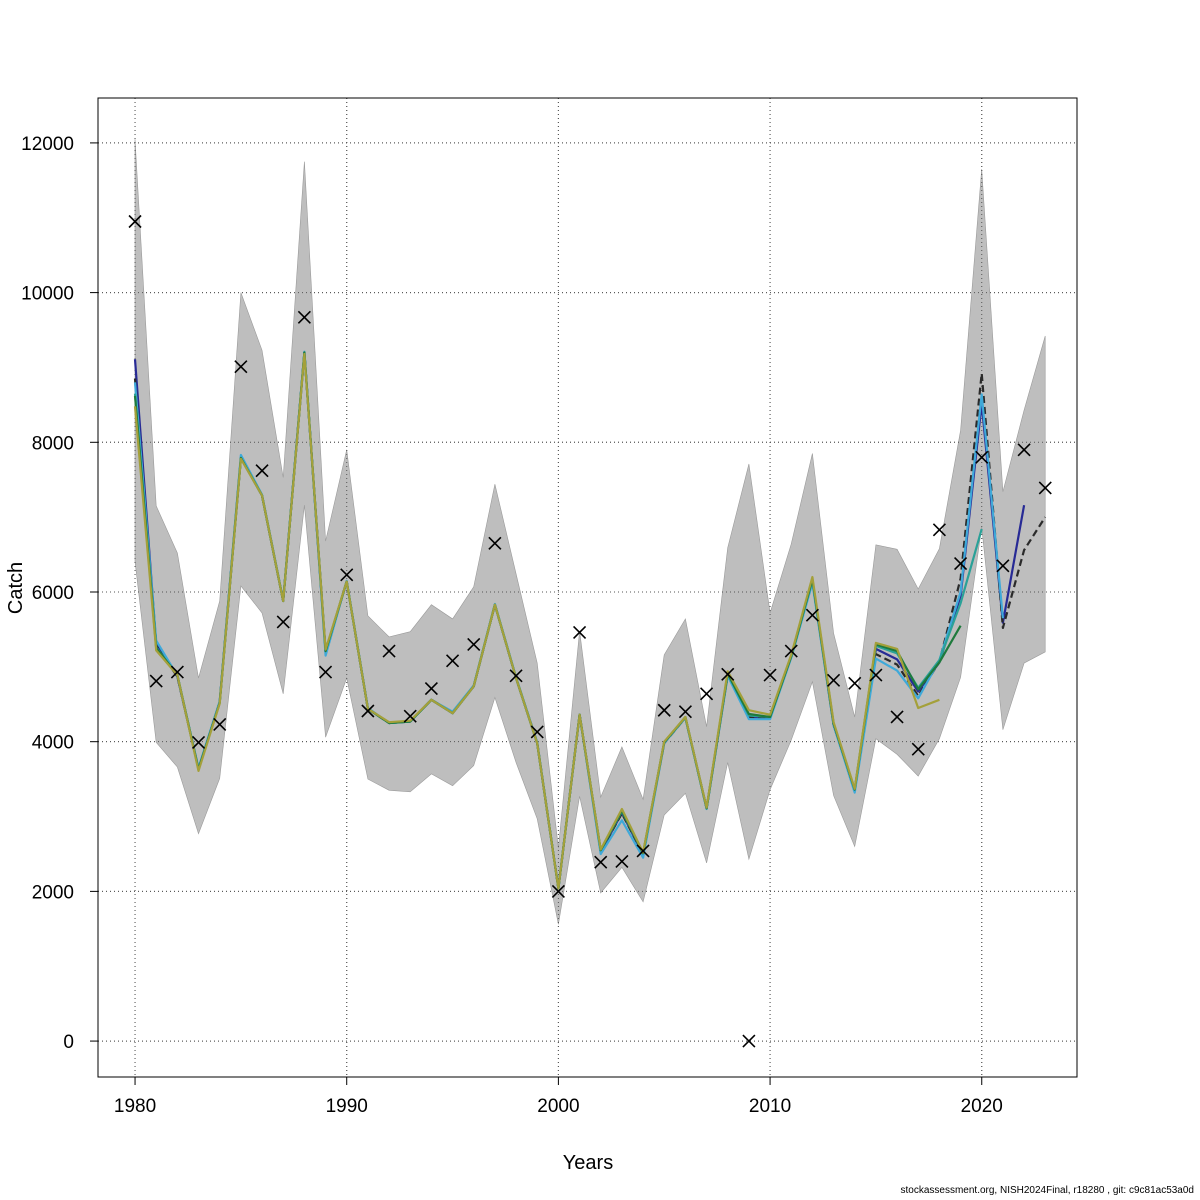  What do you see at coordinates (918, 749) in the screenshot?
I see `observed-point-2017` at bounding box center [918, 749].